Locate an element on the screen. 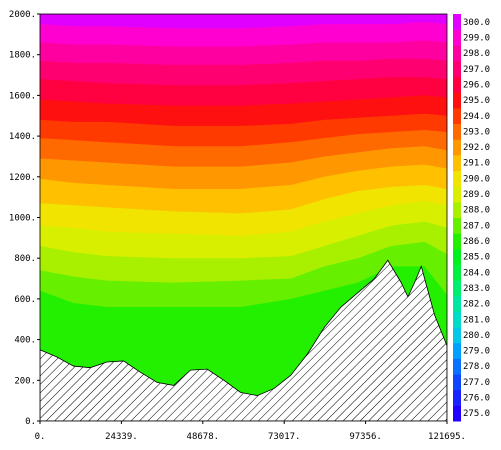  x-tick-label: 24339. is located at coordinates (121, 437).